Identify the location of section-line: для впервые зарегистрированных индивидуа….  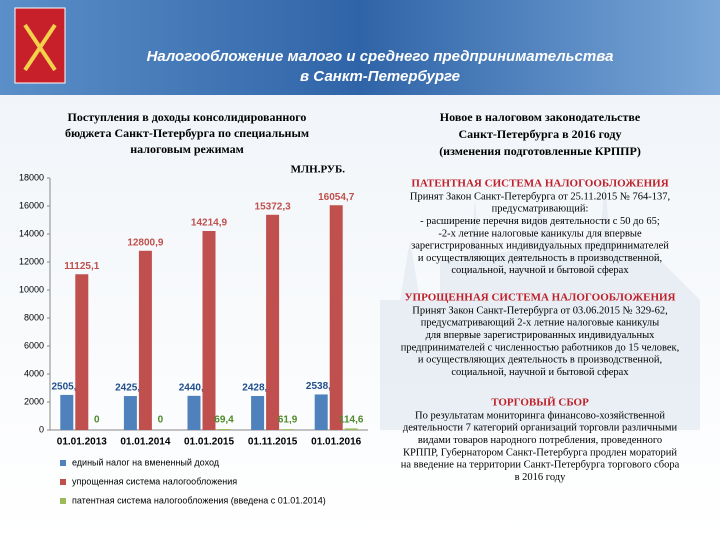
(541, 335).